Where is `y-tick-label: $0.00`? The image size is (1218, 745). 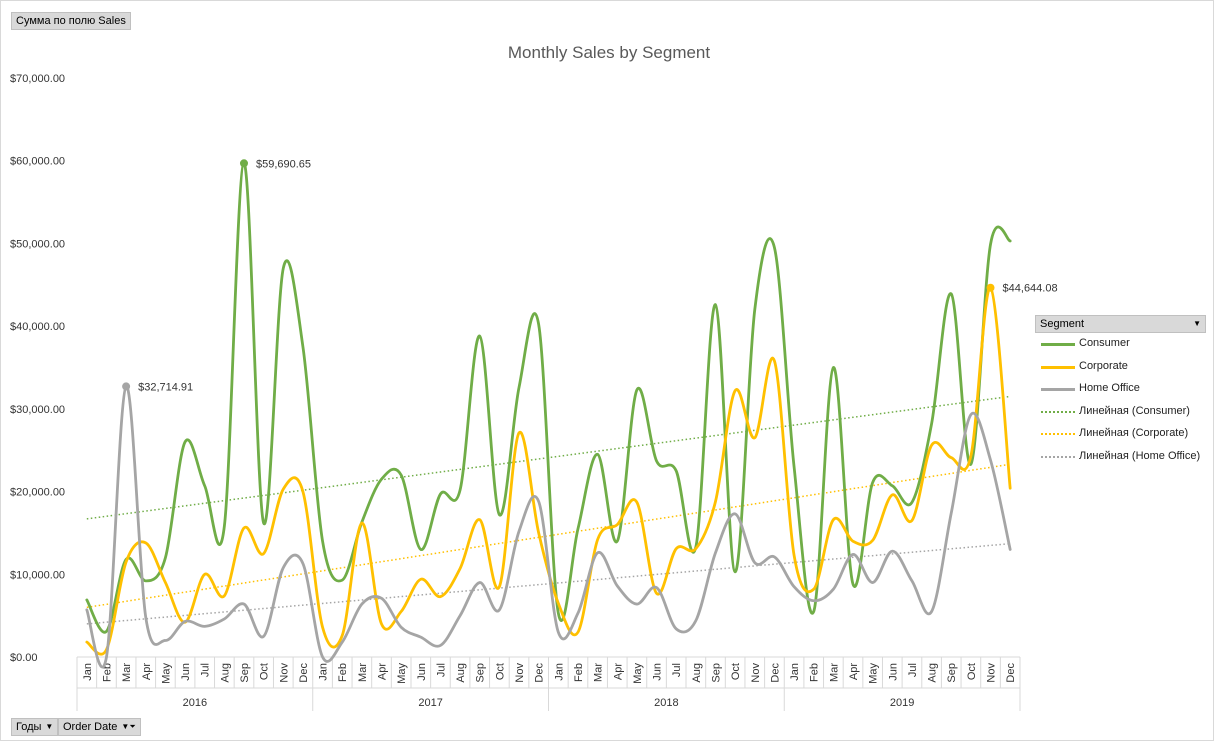 y-tick-label: $0.00 is located at coordinates (24, 658).